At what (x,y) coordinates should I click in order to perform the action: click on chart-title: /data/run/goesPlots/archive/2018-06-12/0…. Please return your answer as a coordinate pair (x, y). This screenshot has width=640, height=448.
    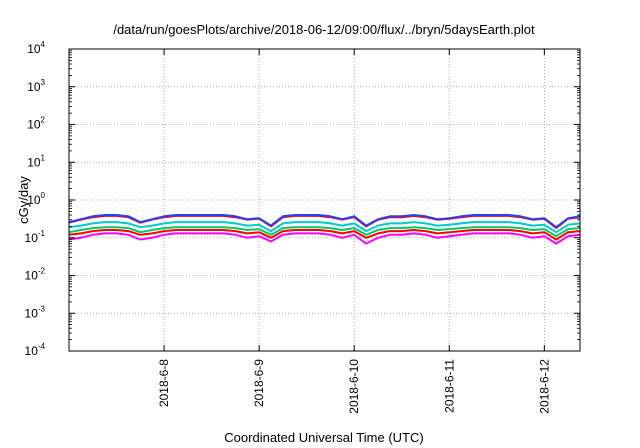
    Looking at the image, I should click on (324, 29).